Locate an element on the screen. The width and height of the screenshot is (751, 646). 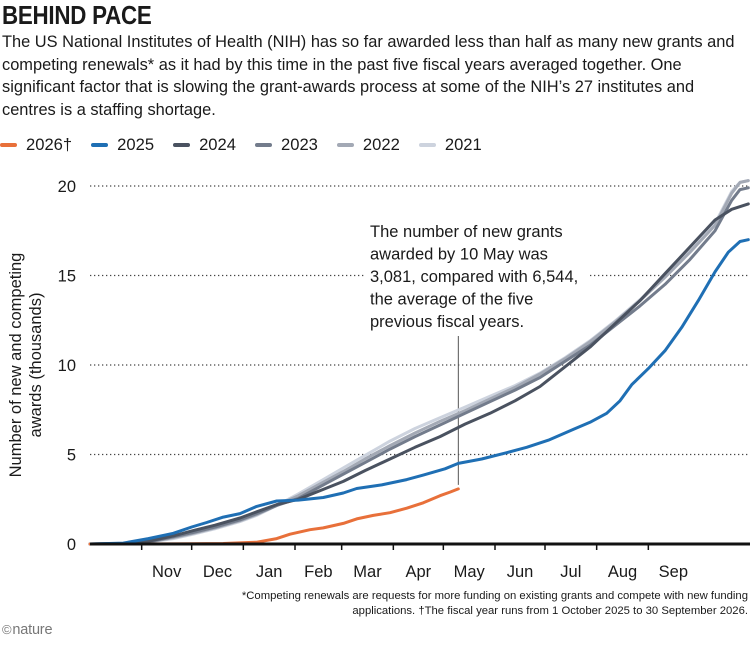
annotation-background is located at coordinates (477, 276).